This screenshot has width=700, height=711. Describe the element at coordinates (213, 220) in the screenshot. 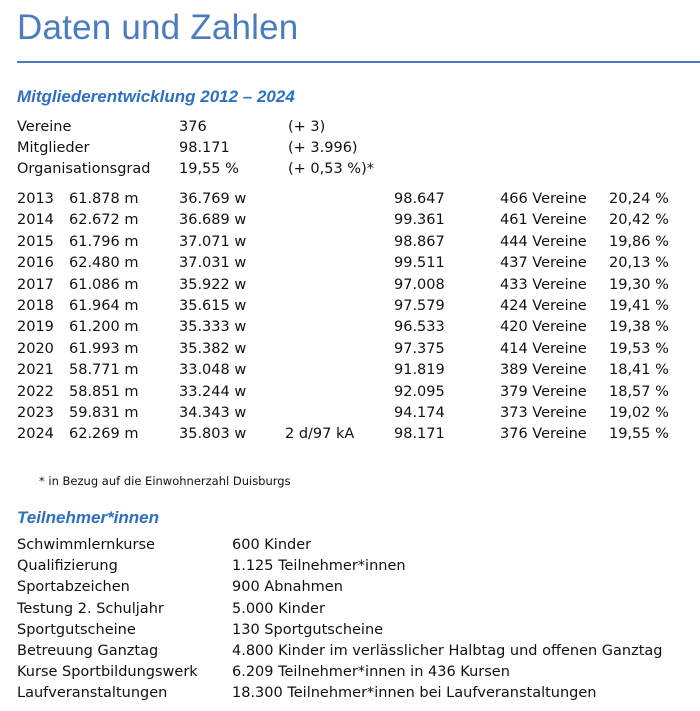

I see `female-count-cell: 36.689 w` at that location.